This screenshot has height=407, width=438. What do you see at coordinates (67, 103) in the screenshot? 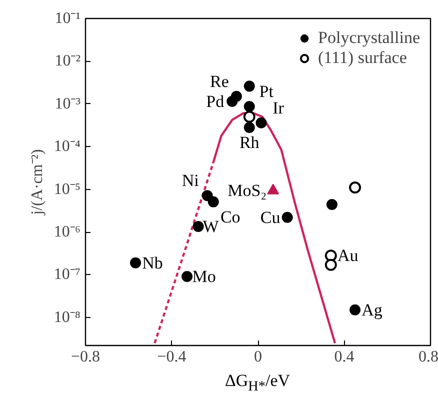
I see `y-tick-label: 10⁻³` at bounding box center [67, 103].